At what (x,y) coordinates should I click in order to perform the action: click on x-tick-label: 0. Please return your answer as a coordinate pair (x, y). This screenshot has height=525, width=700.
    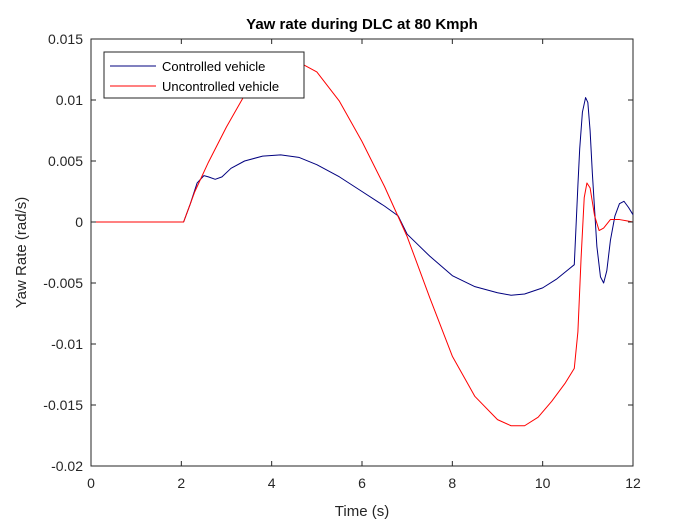
    Looking at the image, I should click on (91, 483).